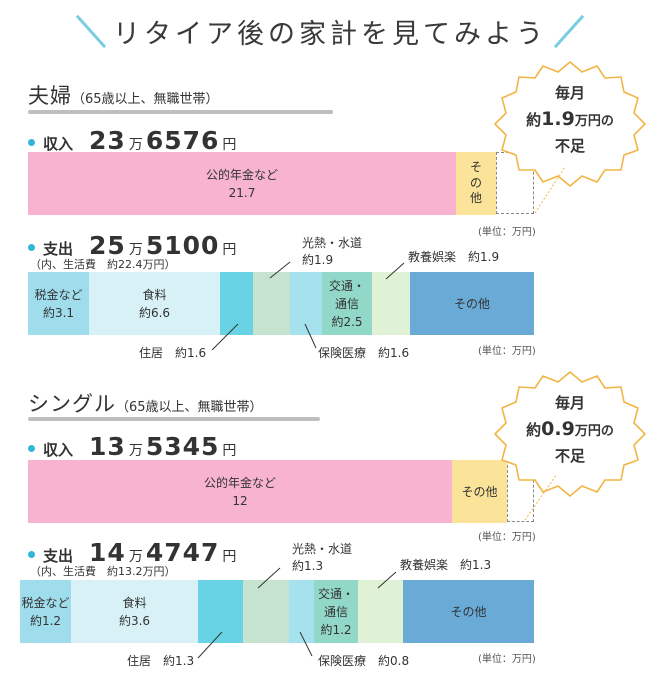 The image size is (660, 683). I want to click on section-couple-title: 夫婦（65歳以上、無職世帯）, so click(123, 95).